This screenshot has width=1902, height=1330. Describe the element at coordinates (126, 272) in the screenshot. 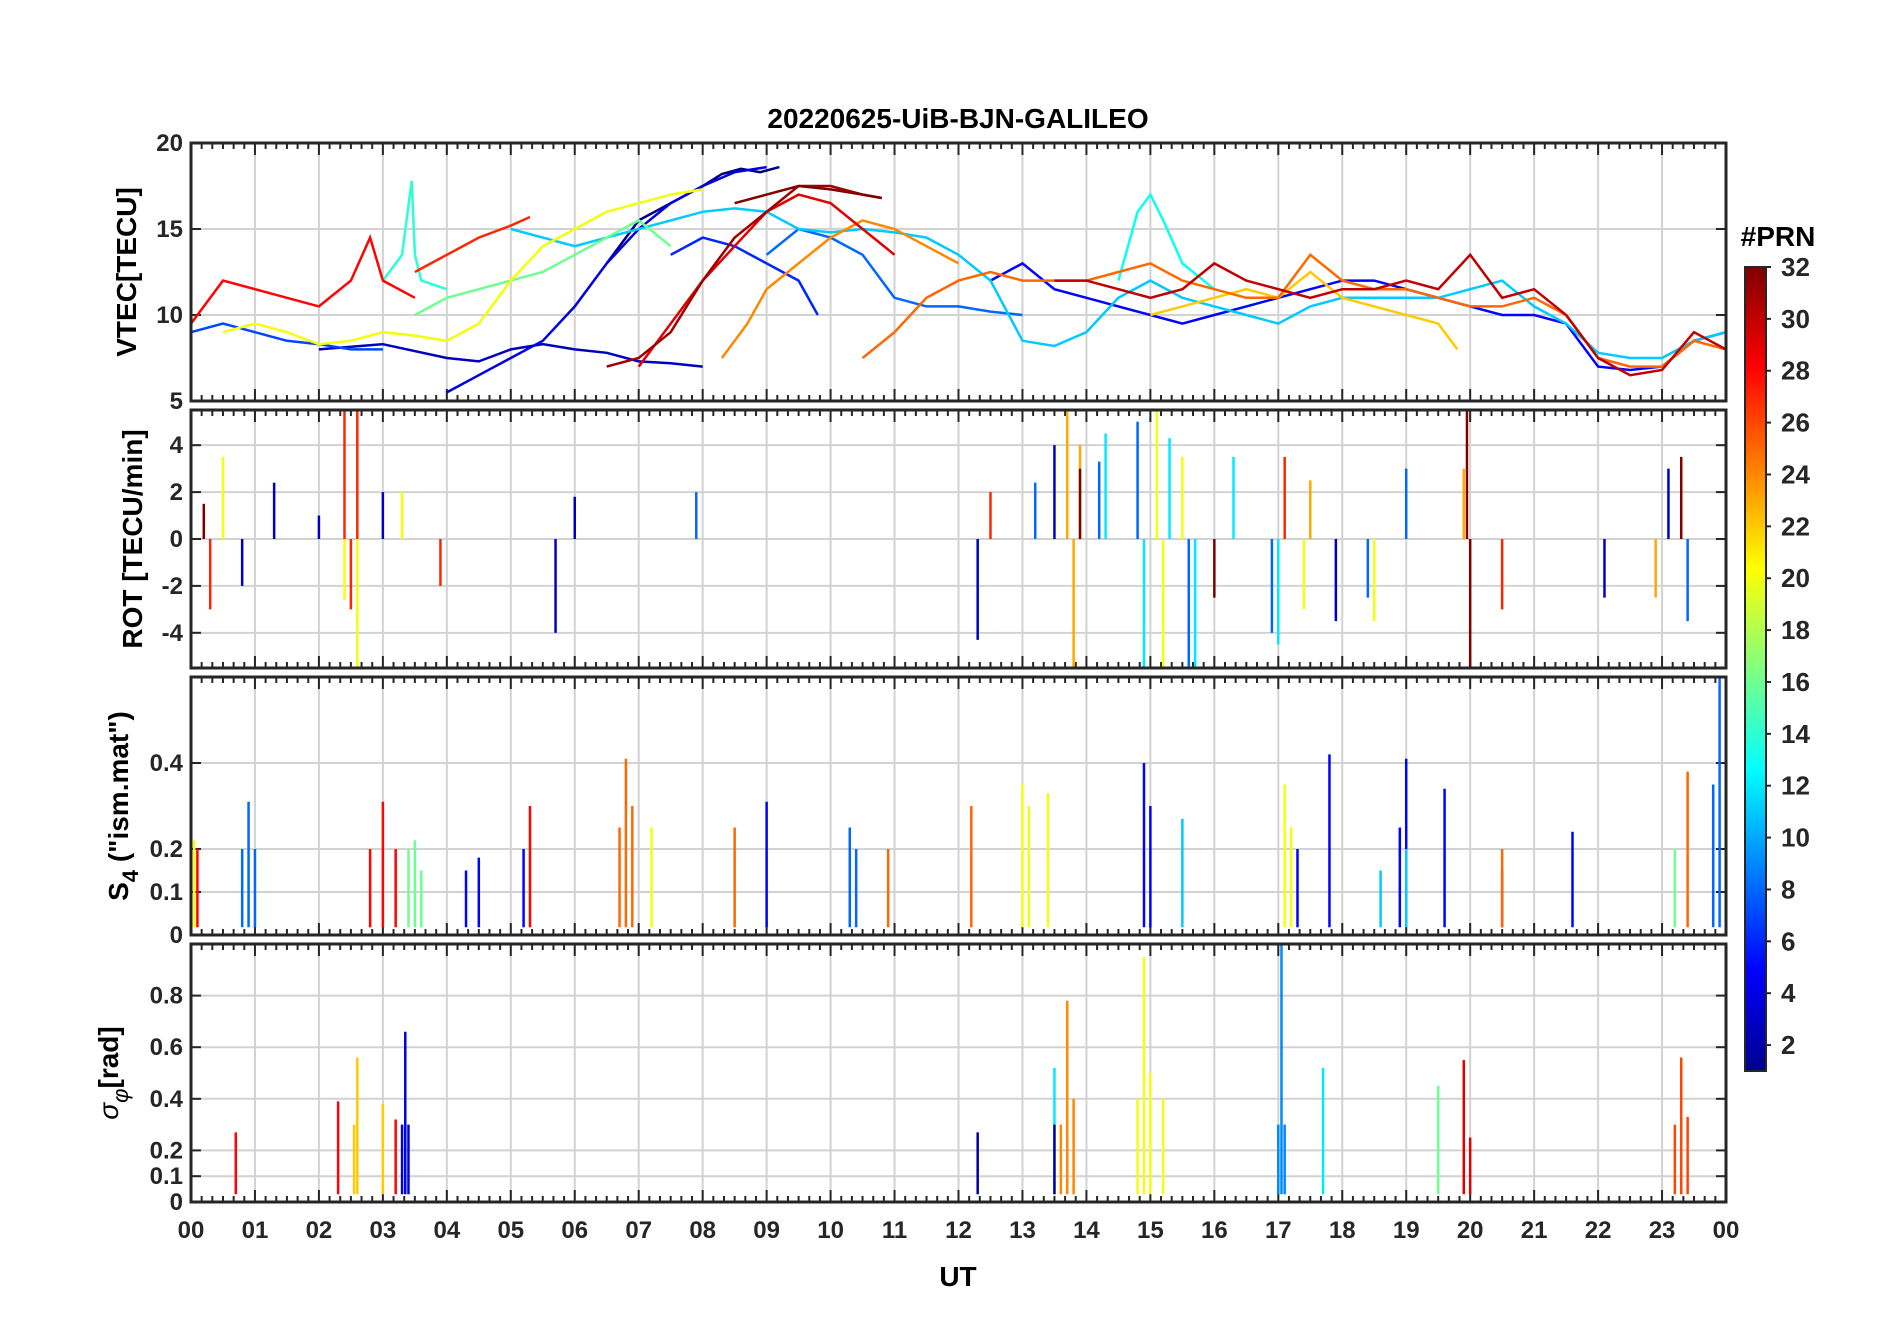

I see `panel-vtec-ylabel: VTEC[TECU]` at that location.